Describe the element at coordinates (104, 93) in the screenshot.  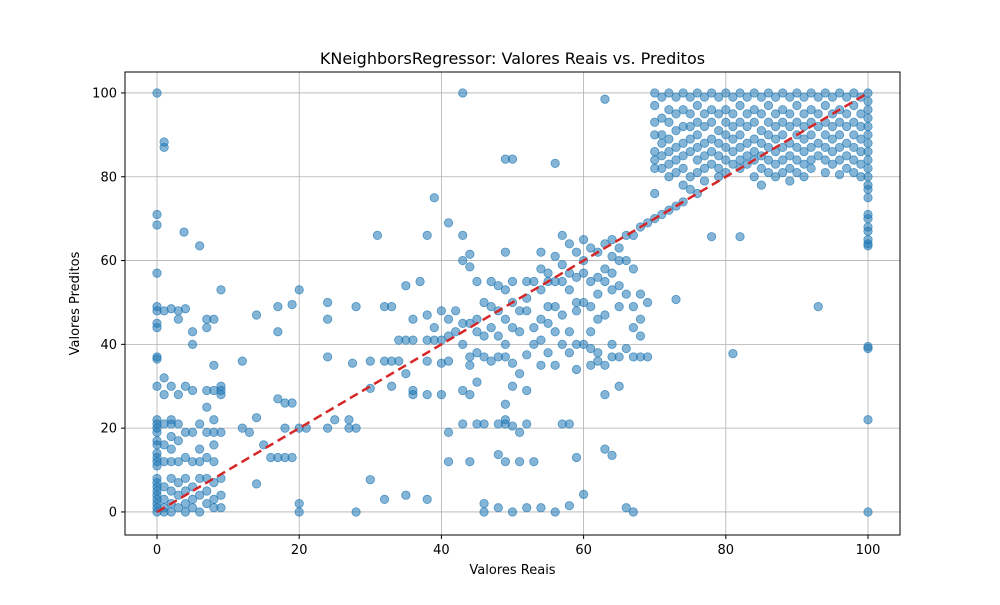
I see `y-tick-label: 100` at that location.